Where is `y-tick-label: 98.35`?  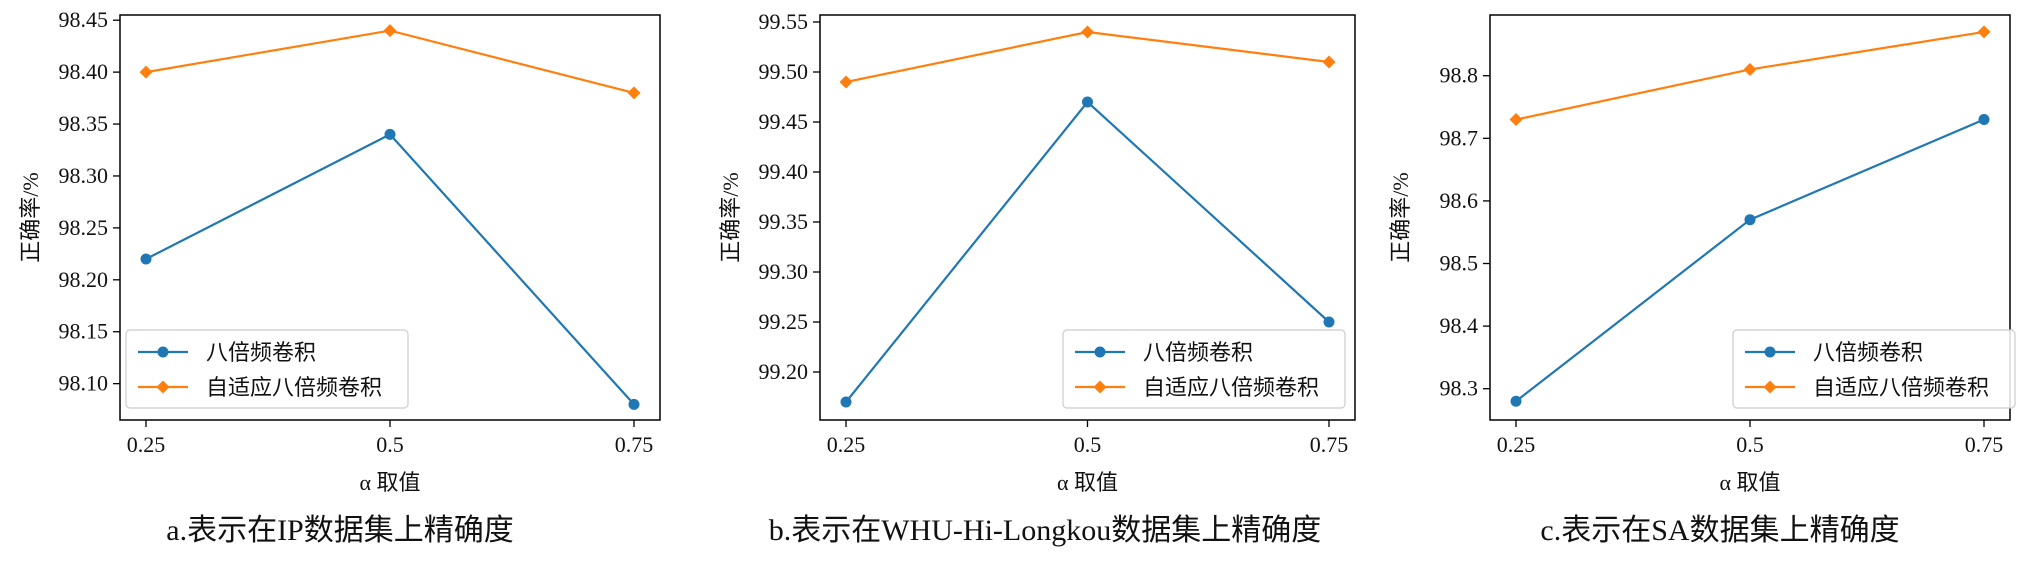
y-tick-label: 98.35 is located at coordinates (84, 123).